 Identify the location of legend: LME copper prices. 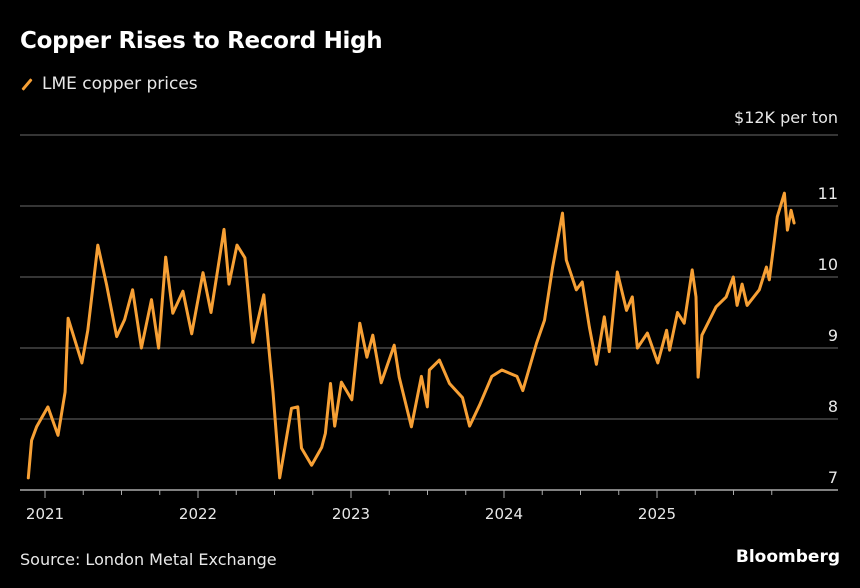
(109, 84).